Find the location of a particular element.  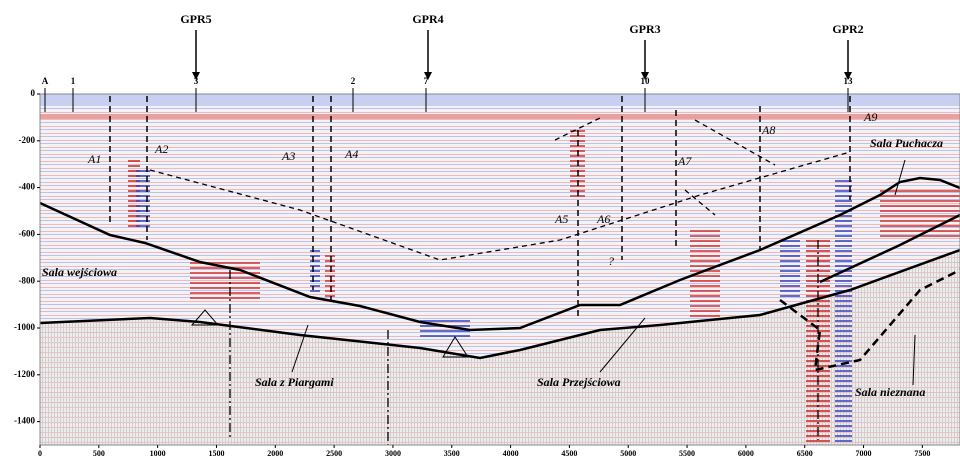

anomaly-label: A6 is located at coordinates (603, 219).